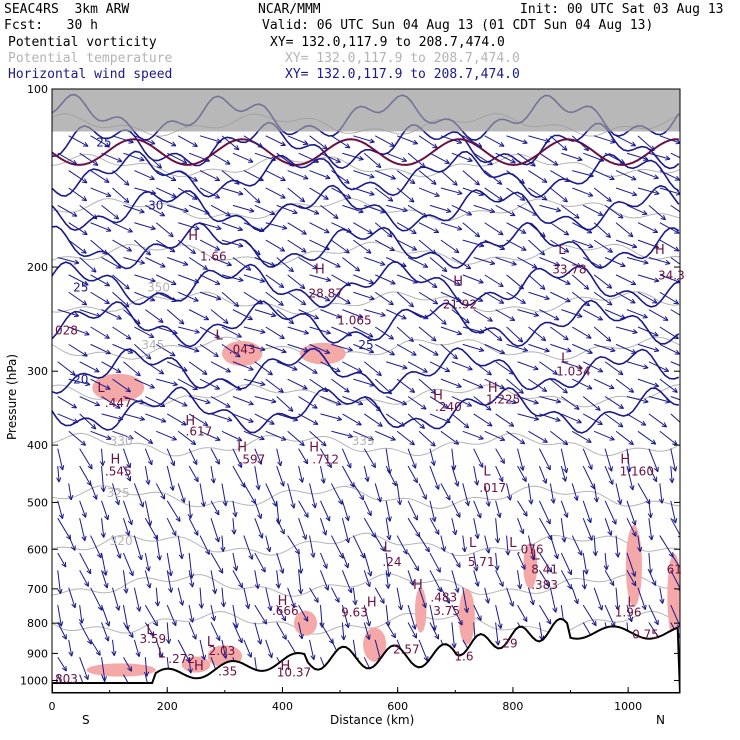 Image resolution: width=740 pixels, height=740 pixels. What do you see at coordinates (12, 397) in the screenshot?
I see `y-axis-label: Pressure (hPa)` at bounding box center [12, 397].